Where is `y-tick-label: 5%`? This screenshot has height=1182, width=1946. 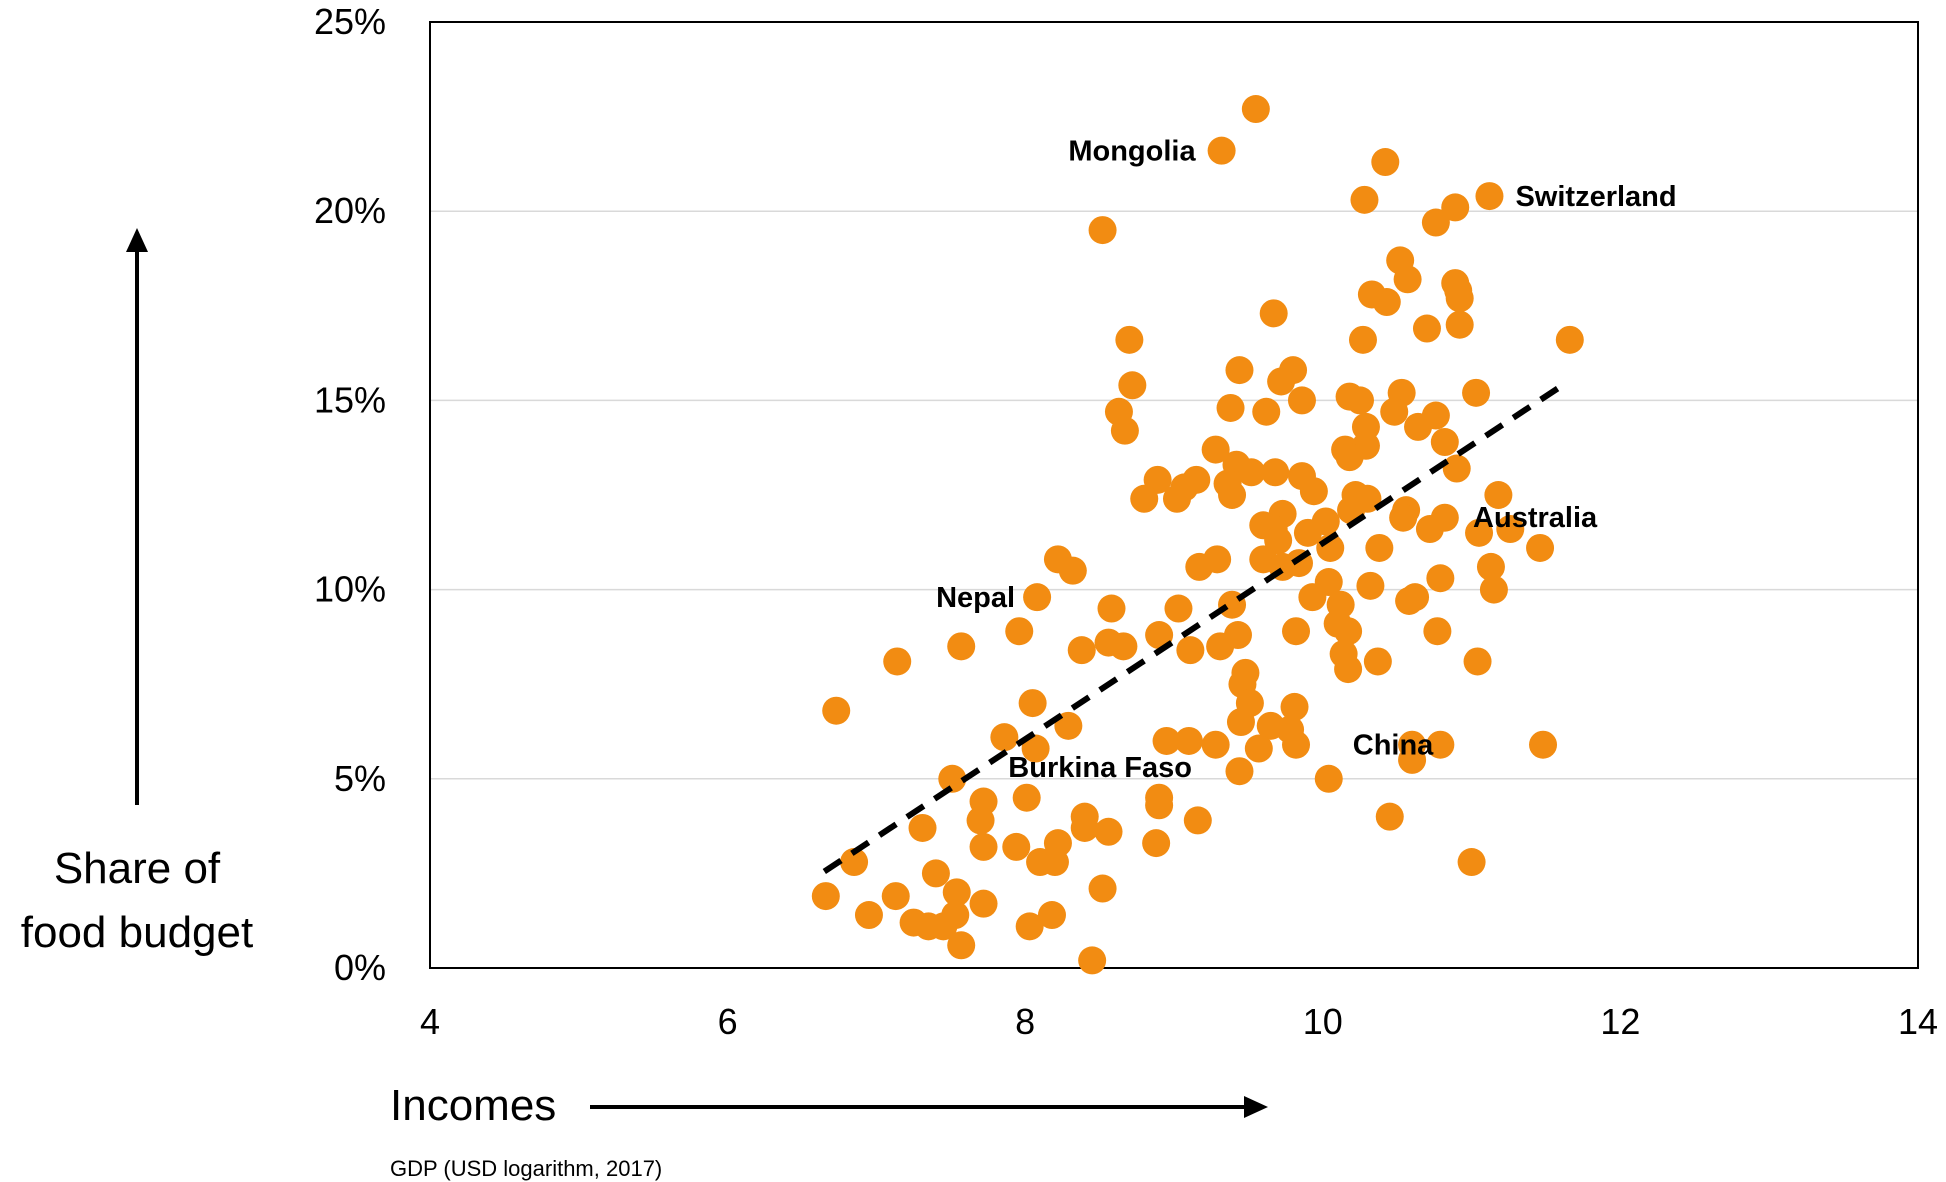
y-tick-label: 5% is located at coordinates (360, 778).